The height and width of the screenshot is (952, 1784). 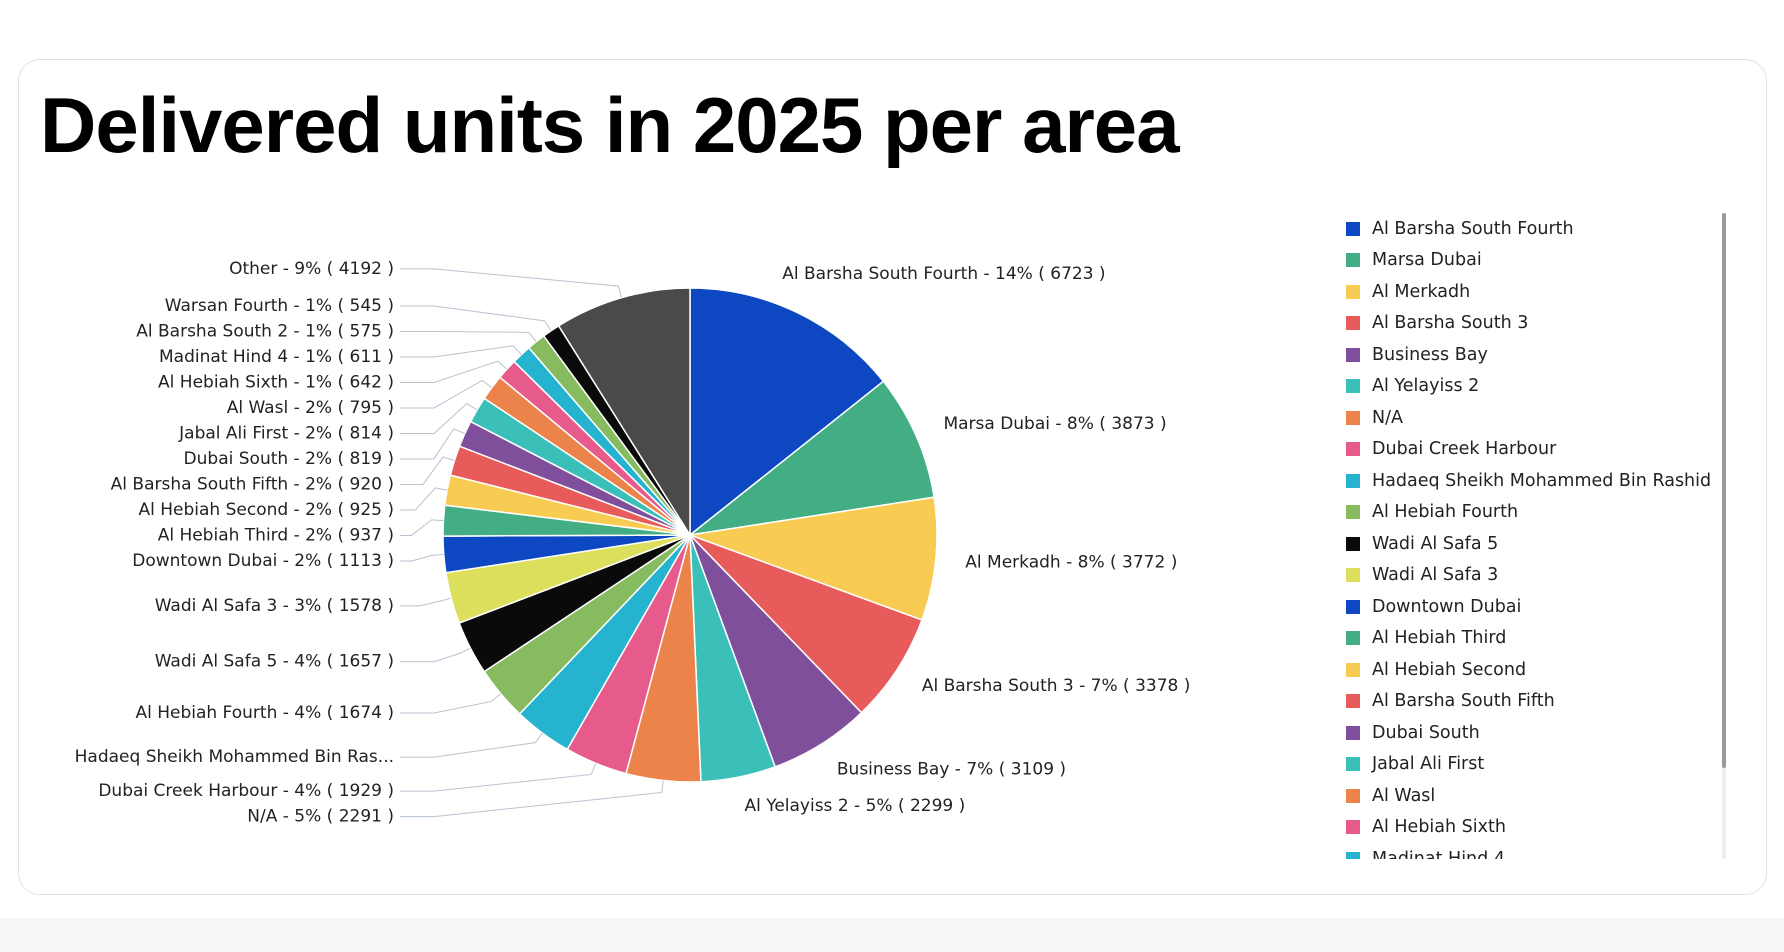 I want to click on data-label: Al Hebiah Third - 2% ( 937 ), so click(x=276, y=535).